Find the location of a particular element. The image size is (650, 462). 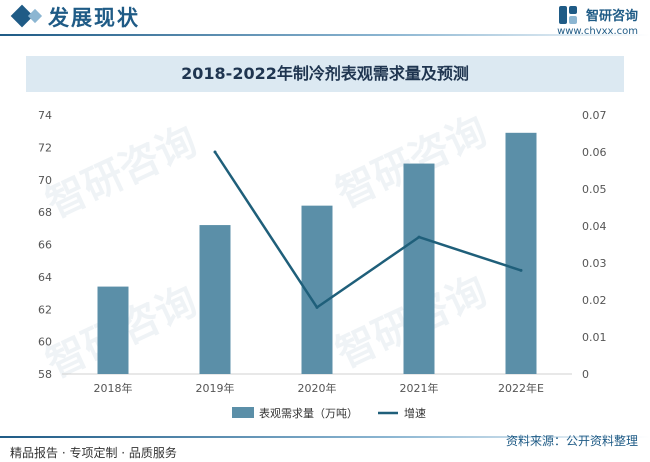

x-tick-label: 2021年 is located at coordinates (419, 388).